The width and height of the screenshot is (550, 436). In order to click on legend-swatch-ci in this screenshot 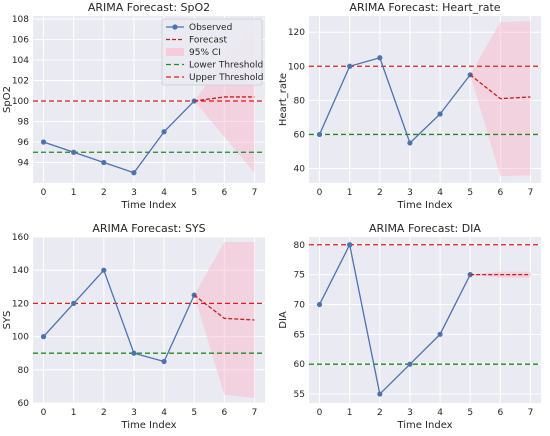, I will do `click(175, 52)`.